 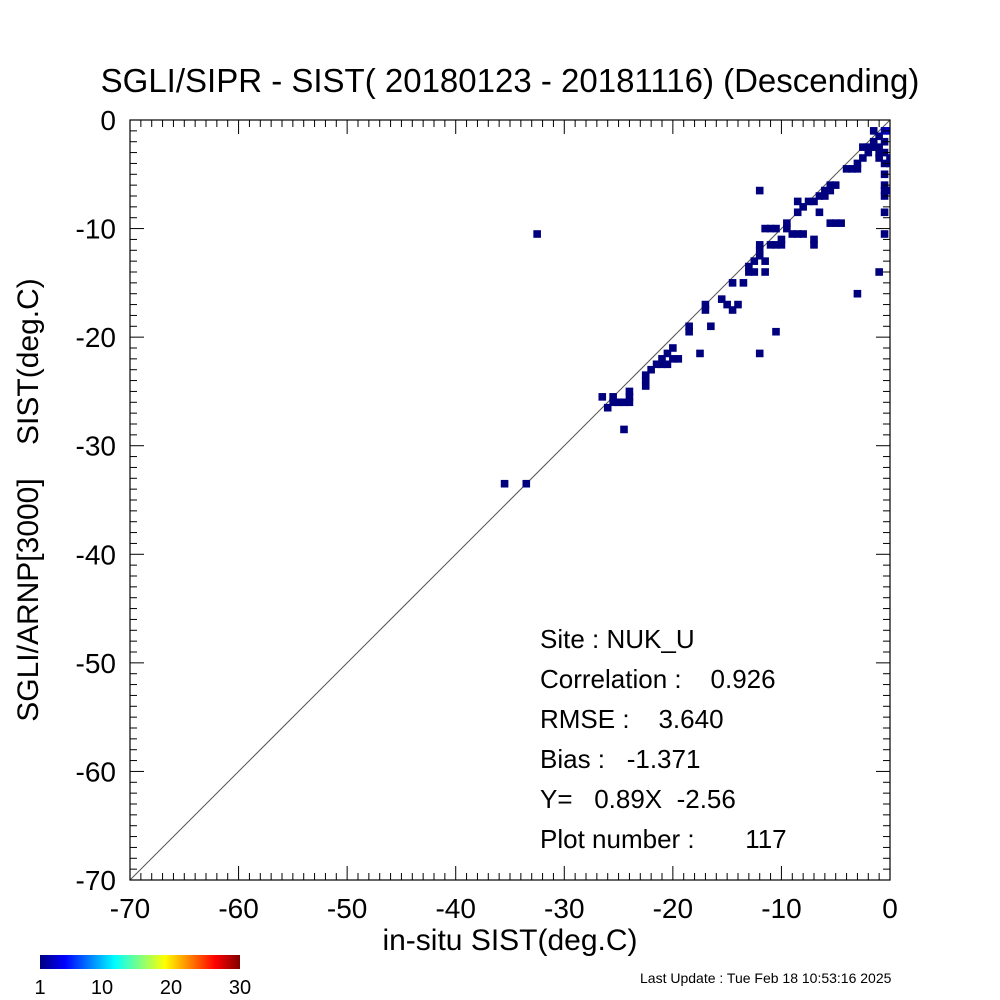 I want to click on x-axis-title: in-situ SIST(deg.C), so click(x=509, y=940).